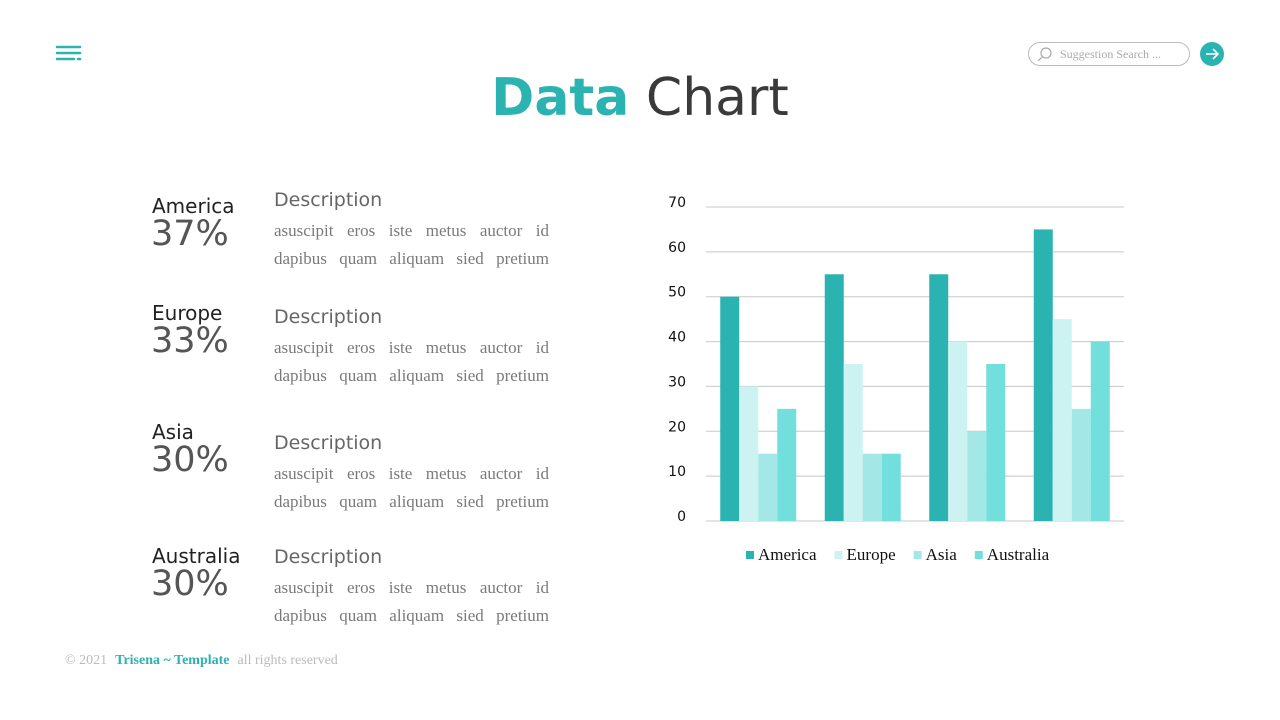 The height and width of the screenshot is (720, 1280). What do you see at coordinates (172, 660) in the screenshot?
I see `brand: Trisena ~ Template` at bounding box center [172, 660].